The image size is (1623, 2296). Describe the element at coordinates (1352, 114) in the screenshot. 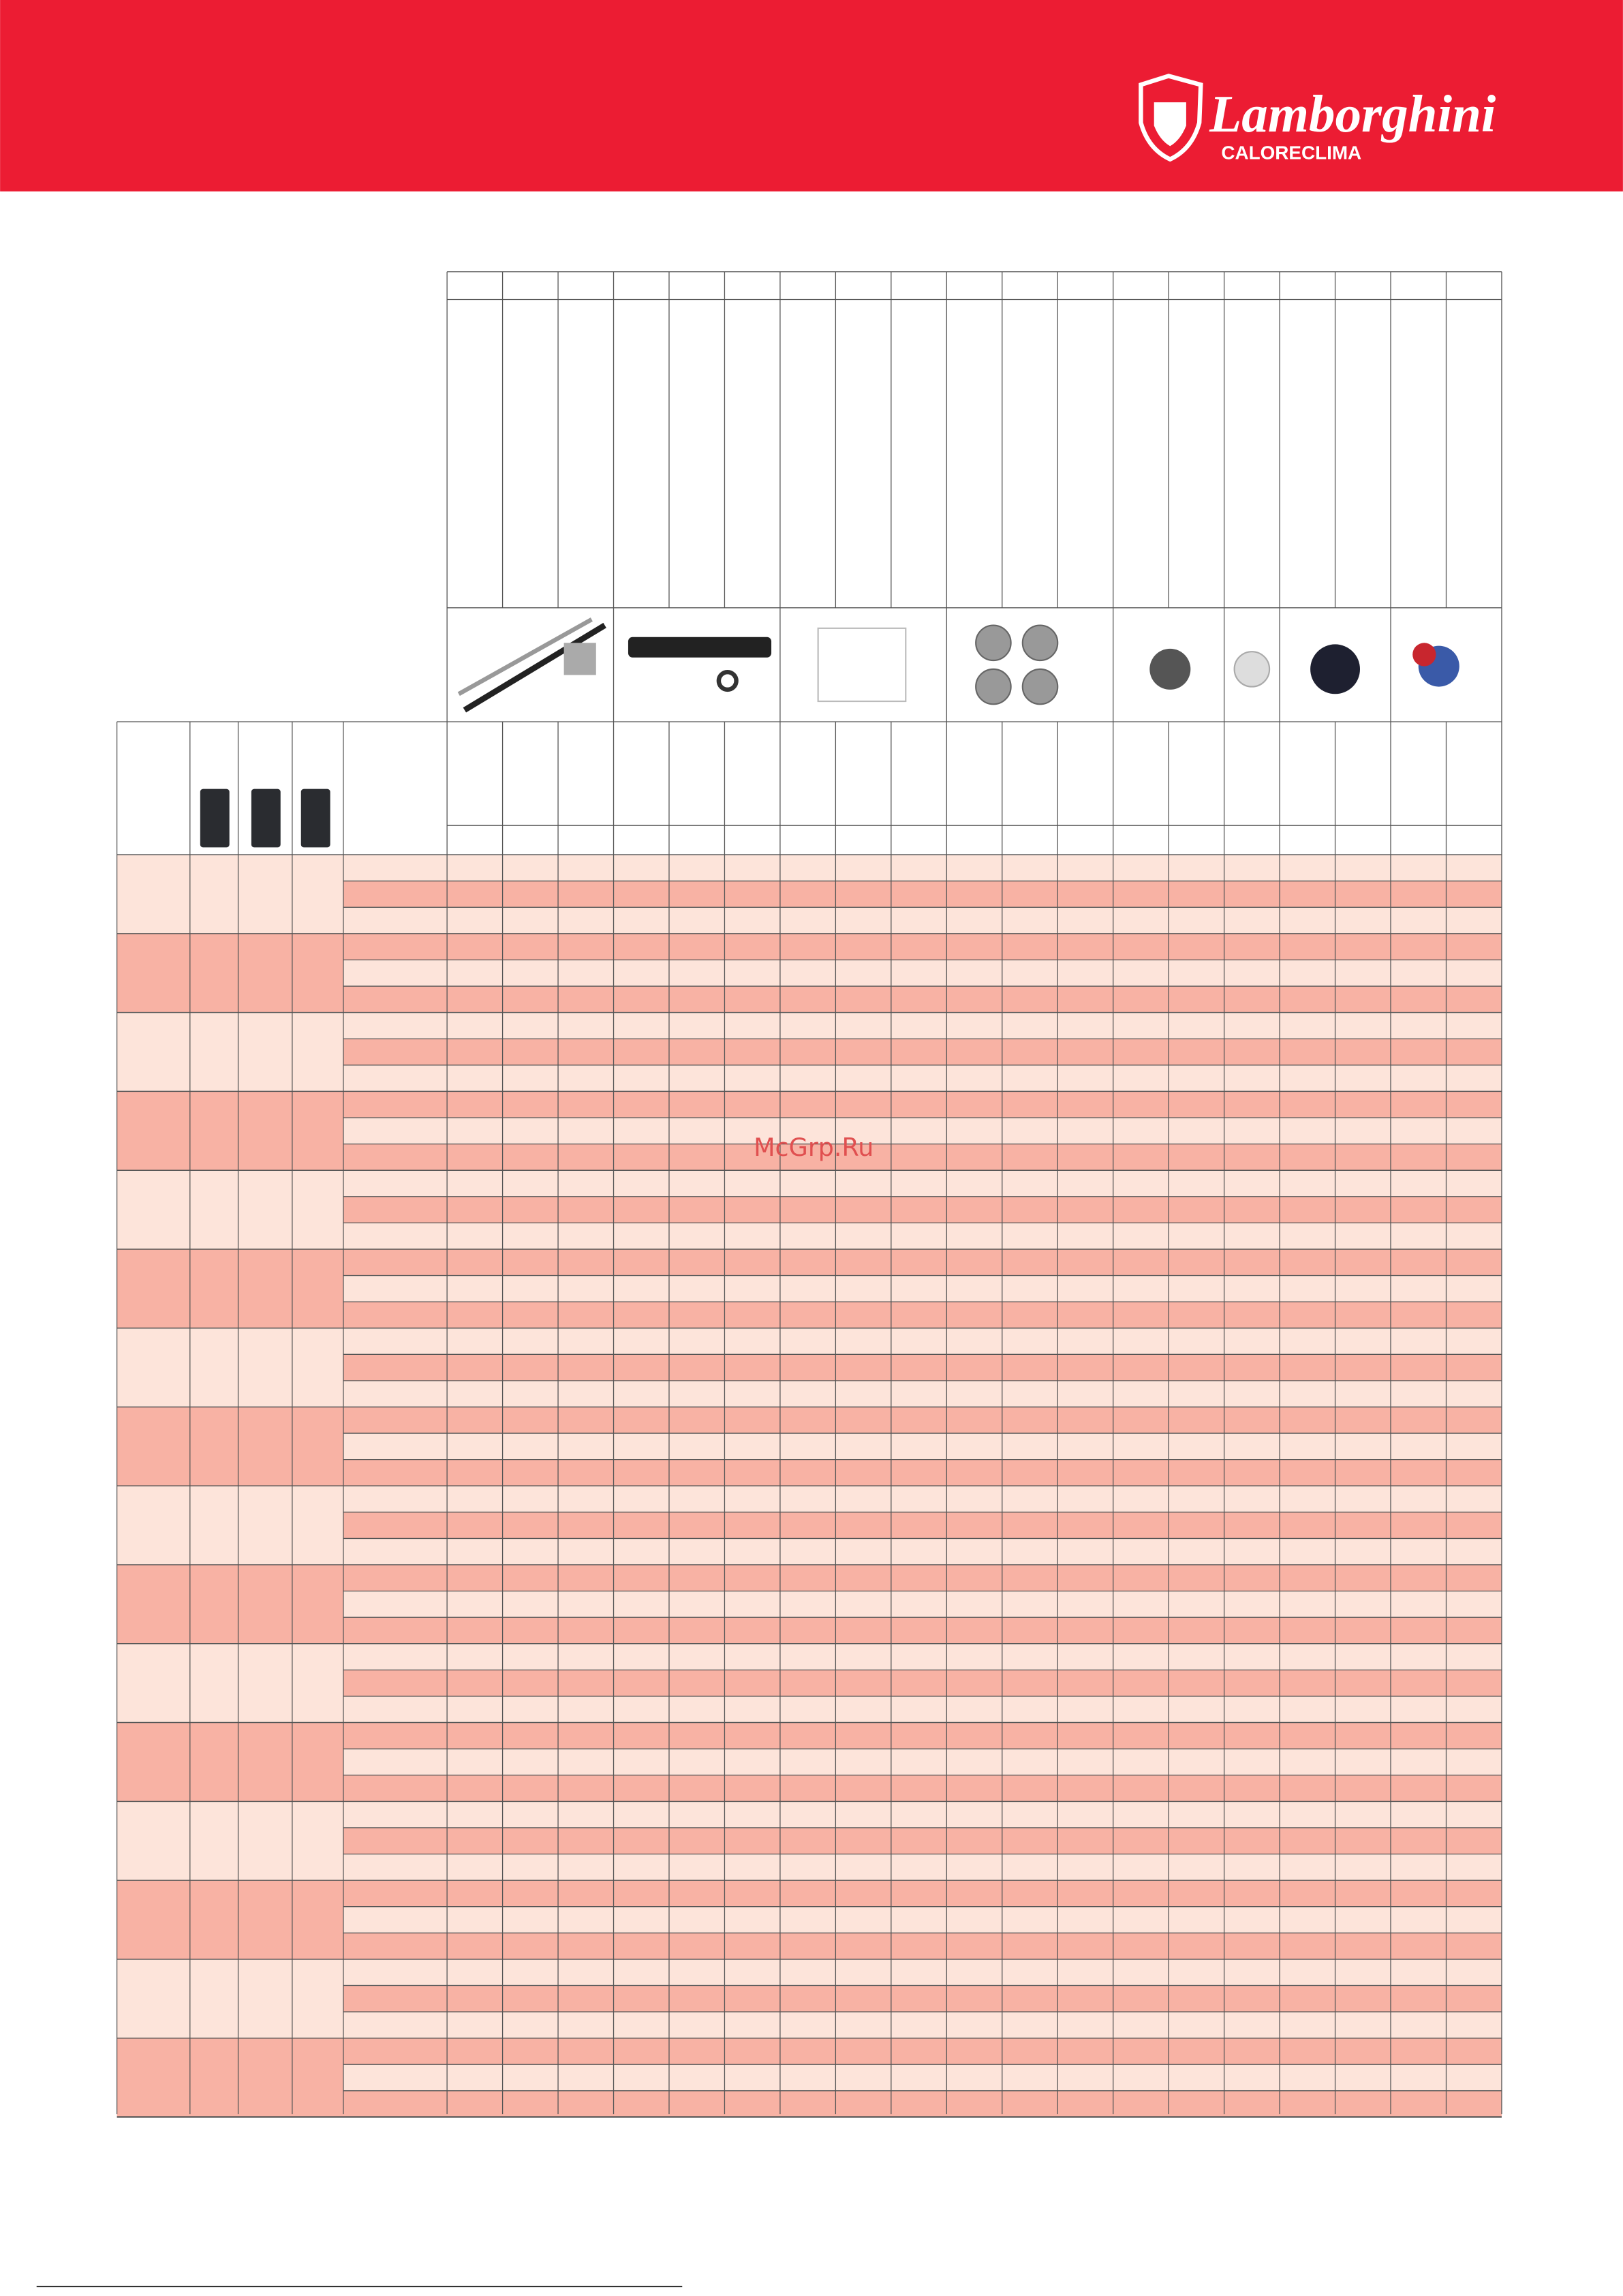

I see `brand-name: Lamborghini` at that location.